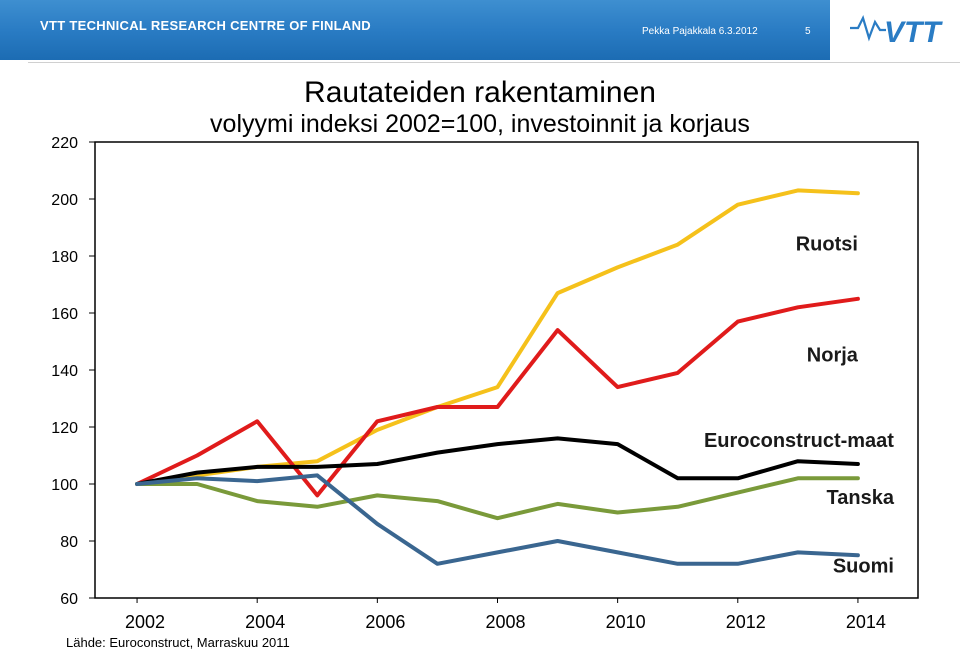 The height and width of the screenshot is (653, 960). What do you see at coordinates (913, 32) in the screenshot?
I see `logo-text: VTT` at bounding box center [913, 32].